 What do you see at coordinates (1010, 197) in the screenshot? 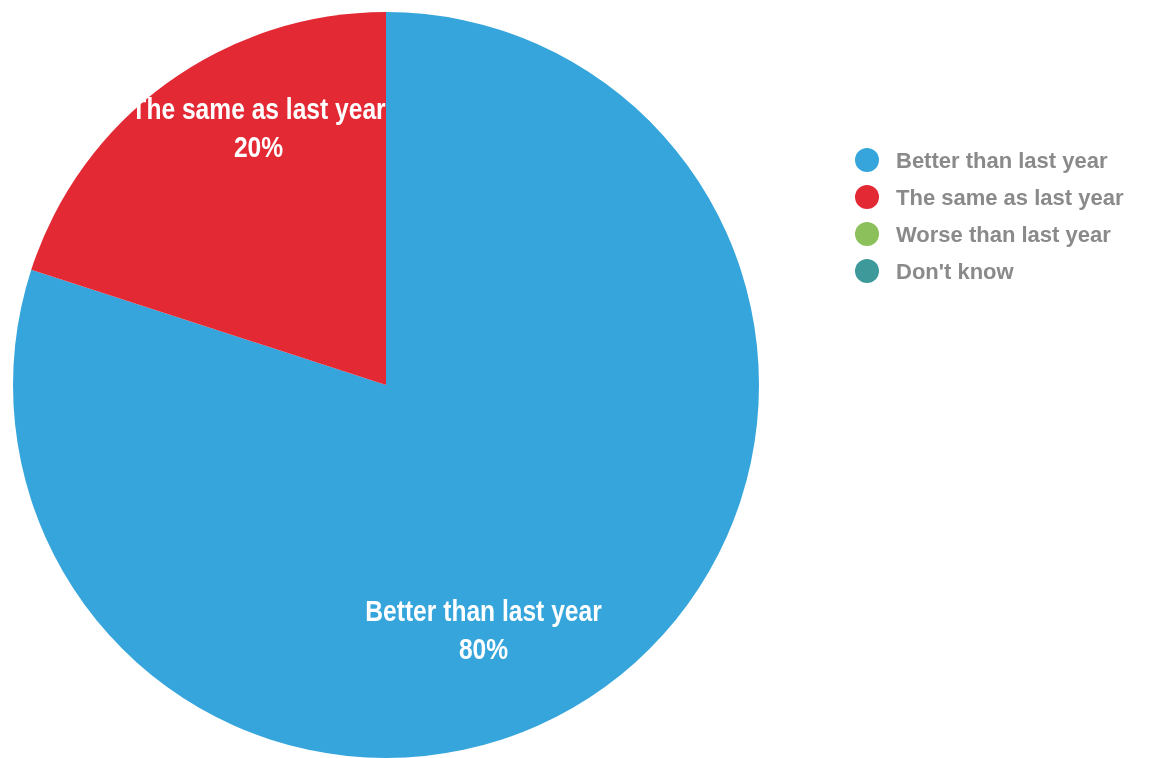
I see `legend-label: The same as last year` at bounding box center [1010, 197].